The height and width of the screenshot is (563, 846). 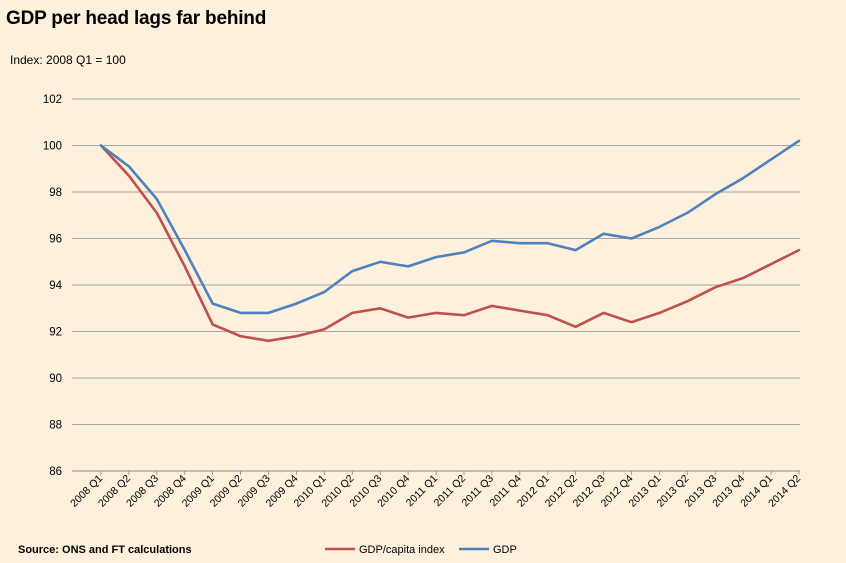 I want to click on y-axis-label: Index: 2008 Q1 = 100, so click(x=68, y=60).